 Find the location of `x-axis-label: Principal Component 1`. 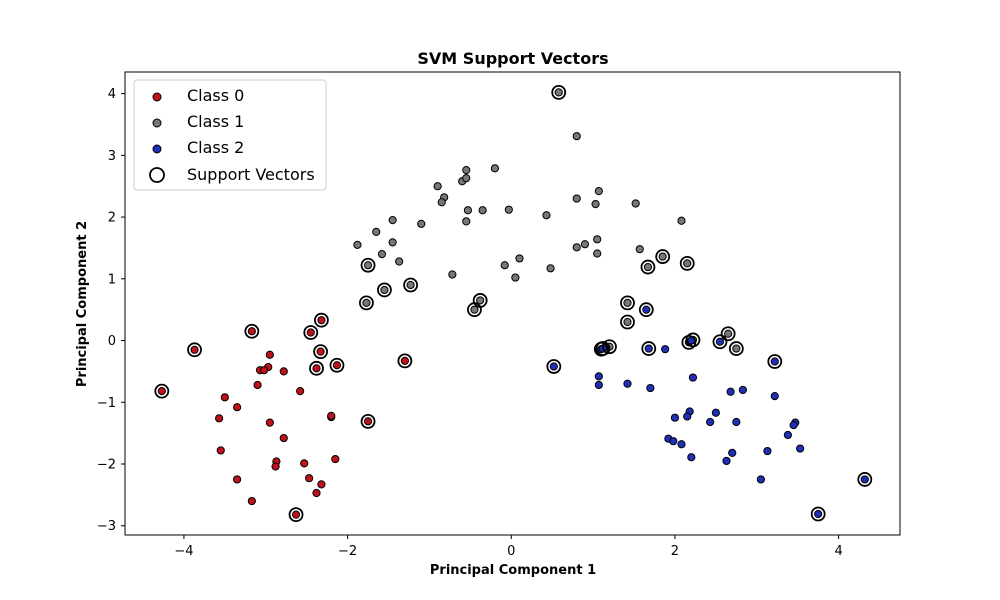

x-axis-label: Principal Component 1 is located at coordinates (513, 570).